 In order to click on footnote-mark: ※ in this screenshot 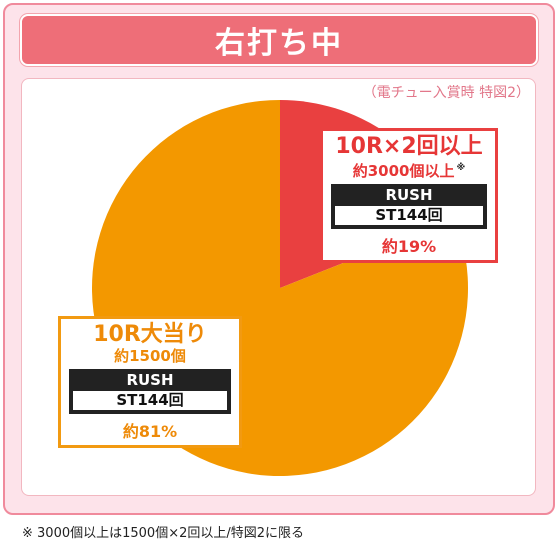, I will do `click(461, 168)`.